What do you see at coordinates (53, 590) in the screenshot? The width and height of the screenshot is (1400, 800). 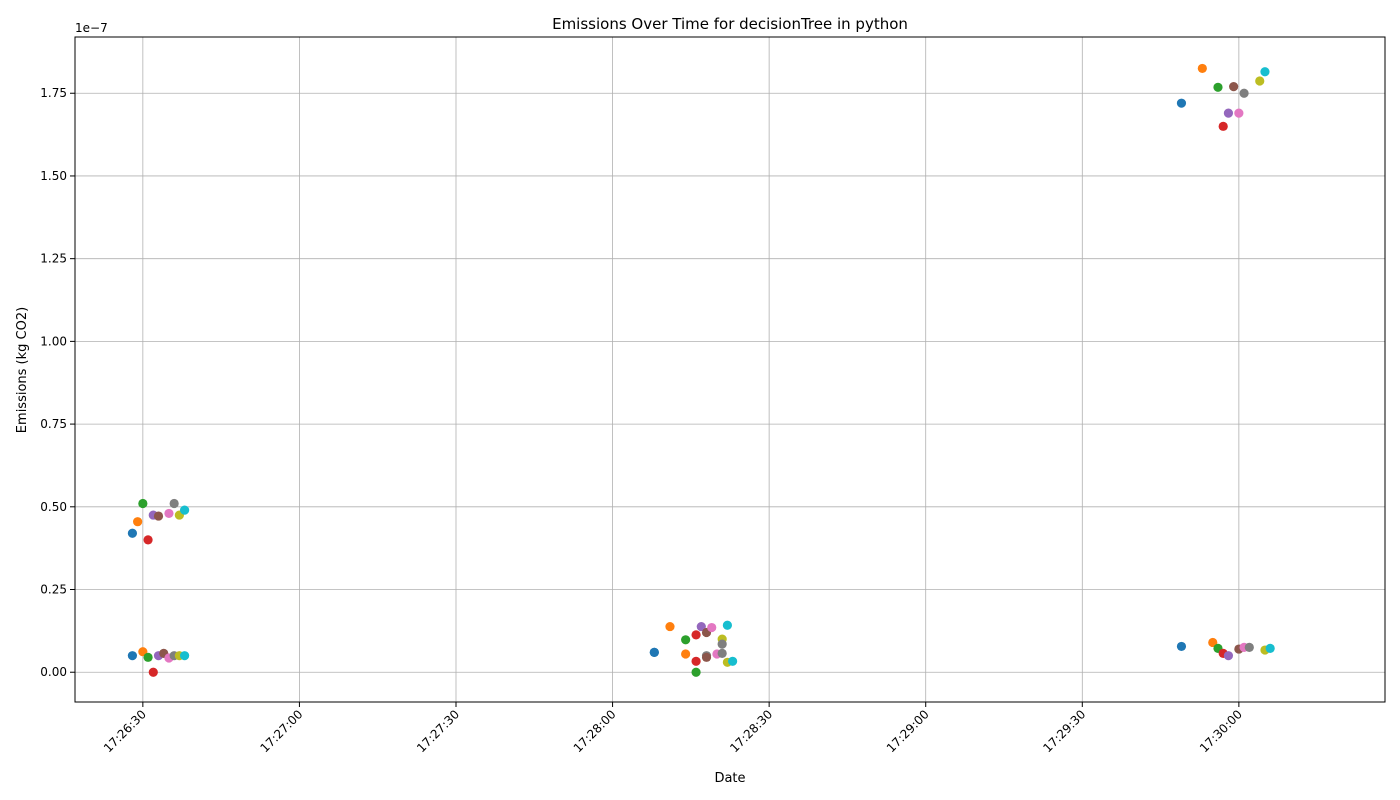 I see `y-tick-label: 0.25` at bounding box center [53, 590].